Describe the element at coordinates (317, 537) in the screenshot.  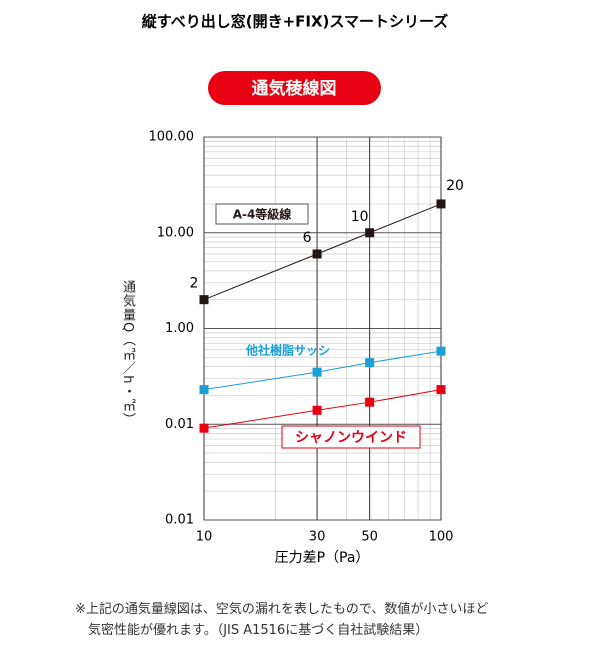
I see `x-tick-label: 30` at that location.